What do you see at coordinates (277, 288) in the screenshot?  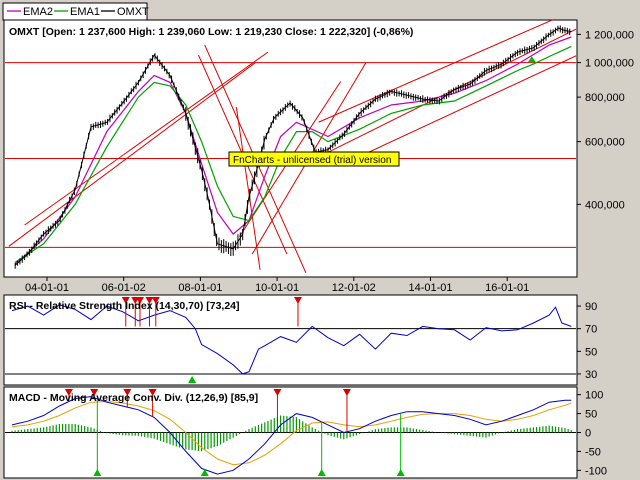 I see `x-tick-label: 10-01-01` at bounding box center [277, 288].